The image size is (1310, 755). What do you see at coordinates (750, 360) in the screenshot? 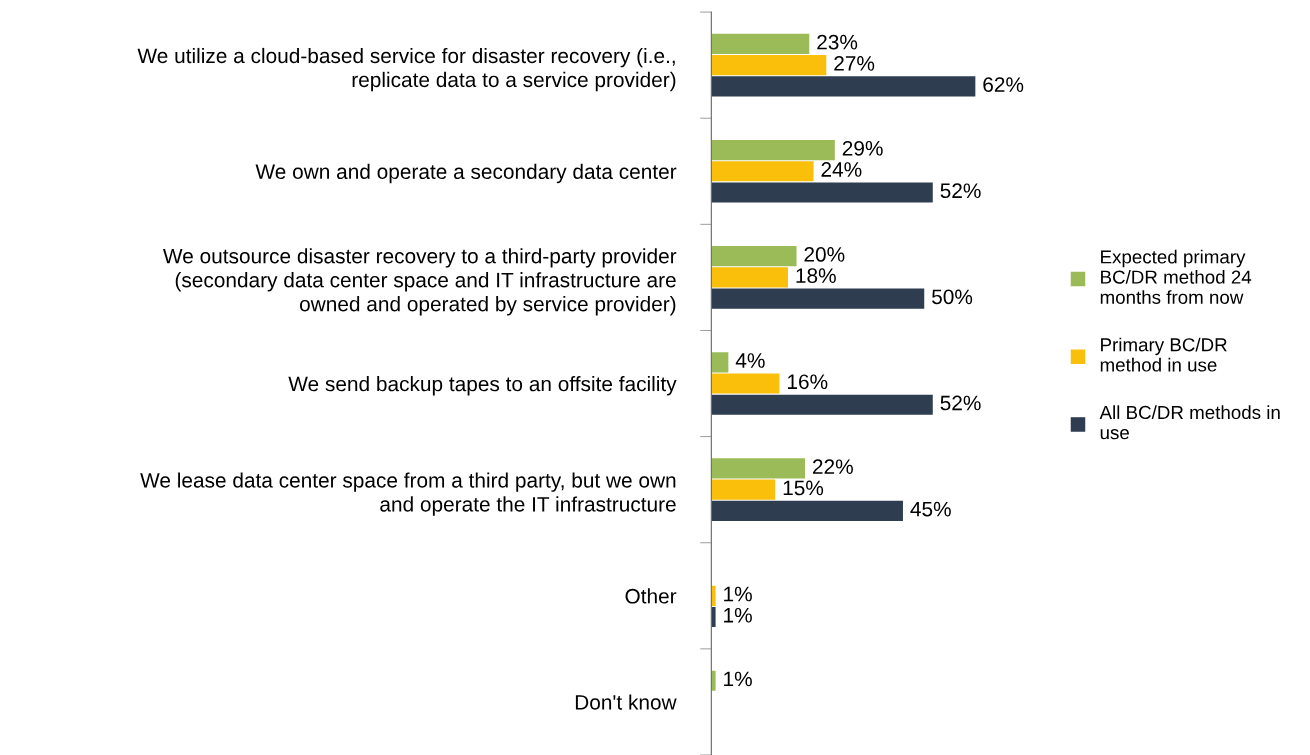
I see `data-label: 4%` at bounding box center [750, 360].